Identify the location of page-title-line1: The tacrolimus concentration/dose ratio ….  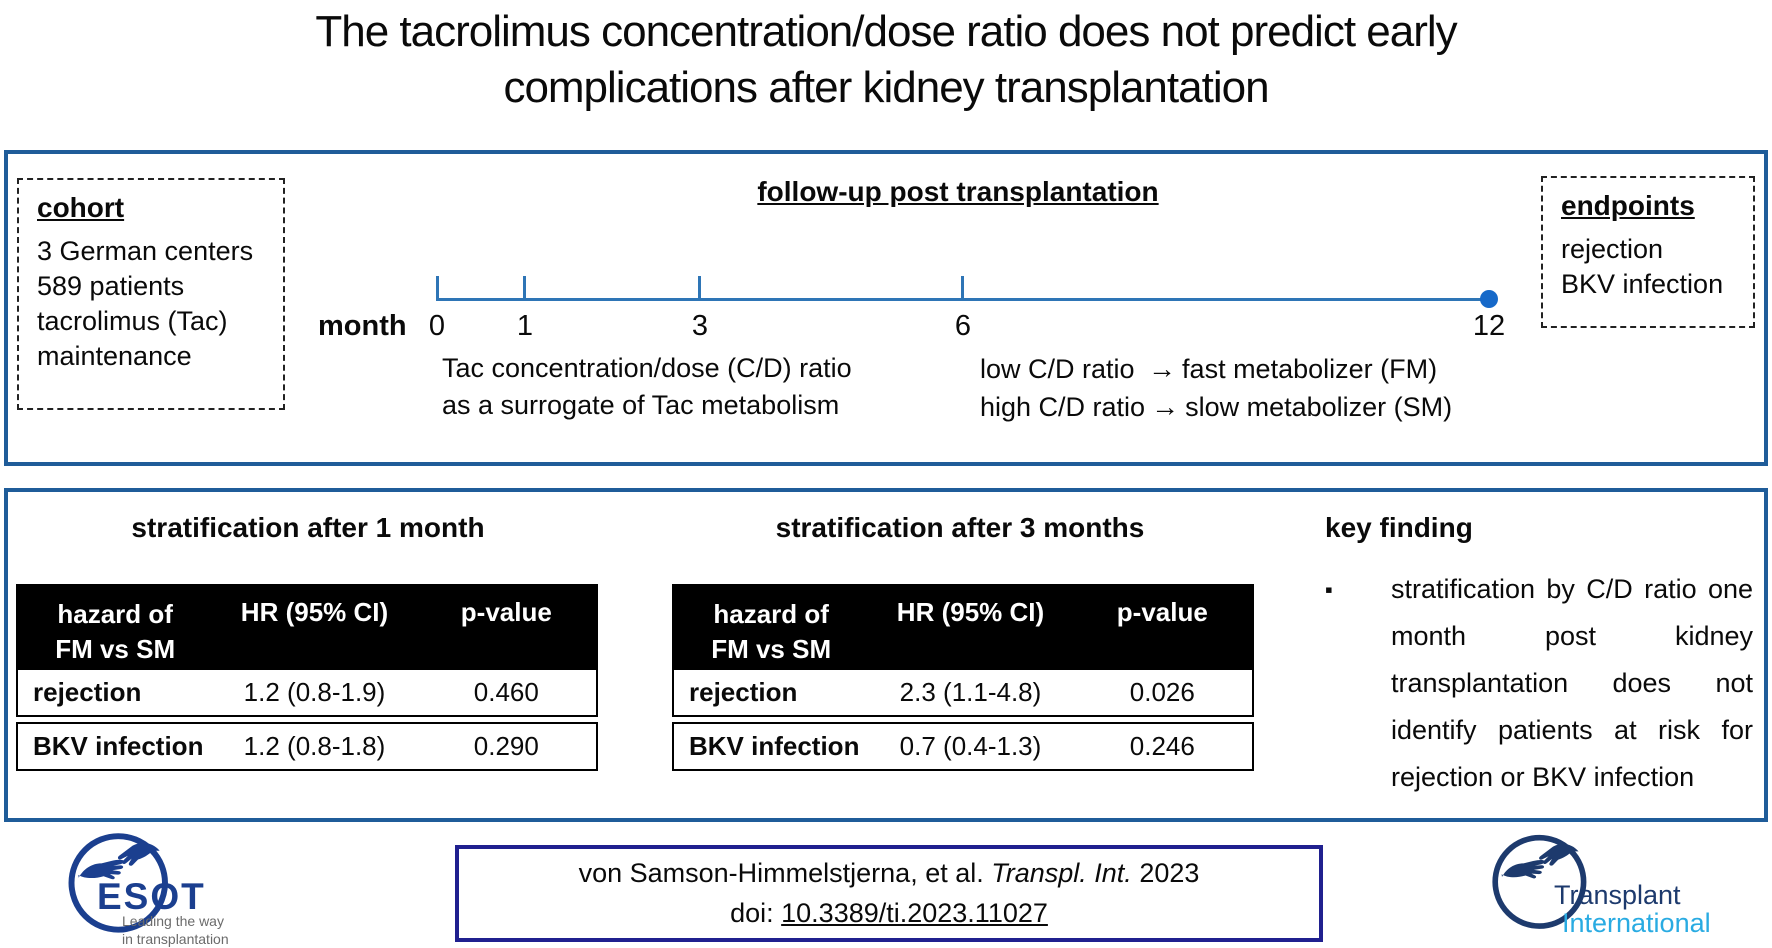
(886, 31).